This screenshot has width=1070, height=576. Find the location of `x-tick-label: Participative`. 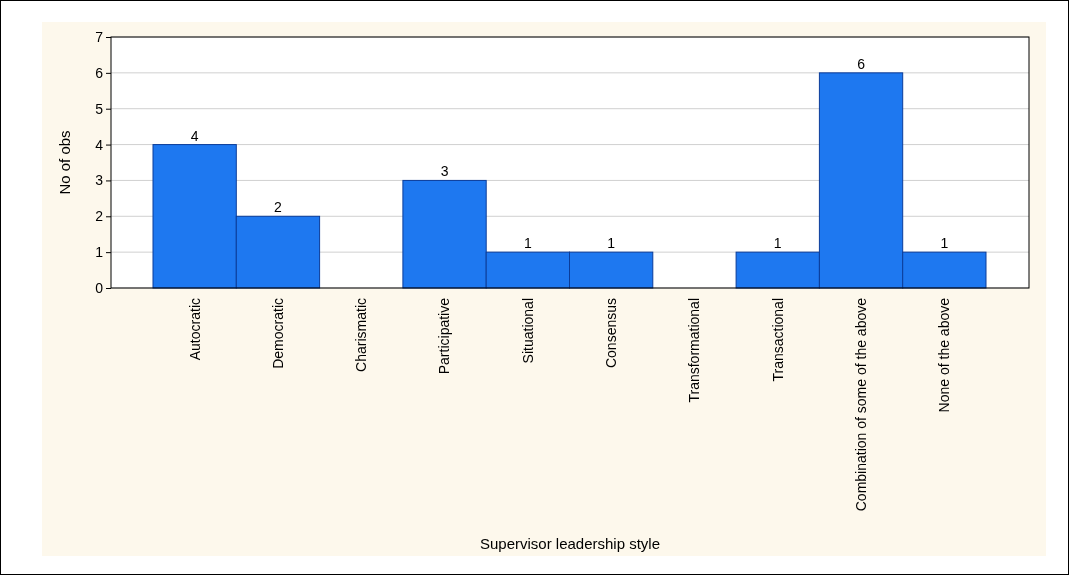

x-tick-label: Participative is located at coordinates (444, 336).